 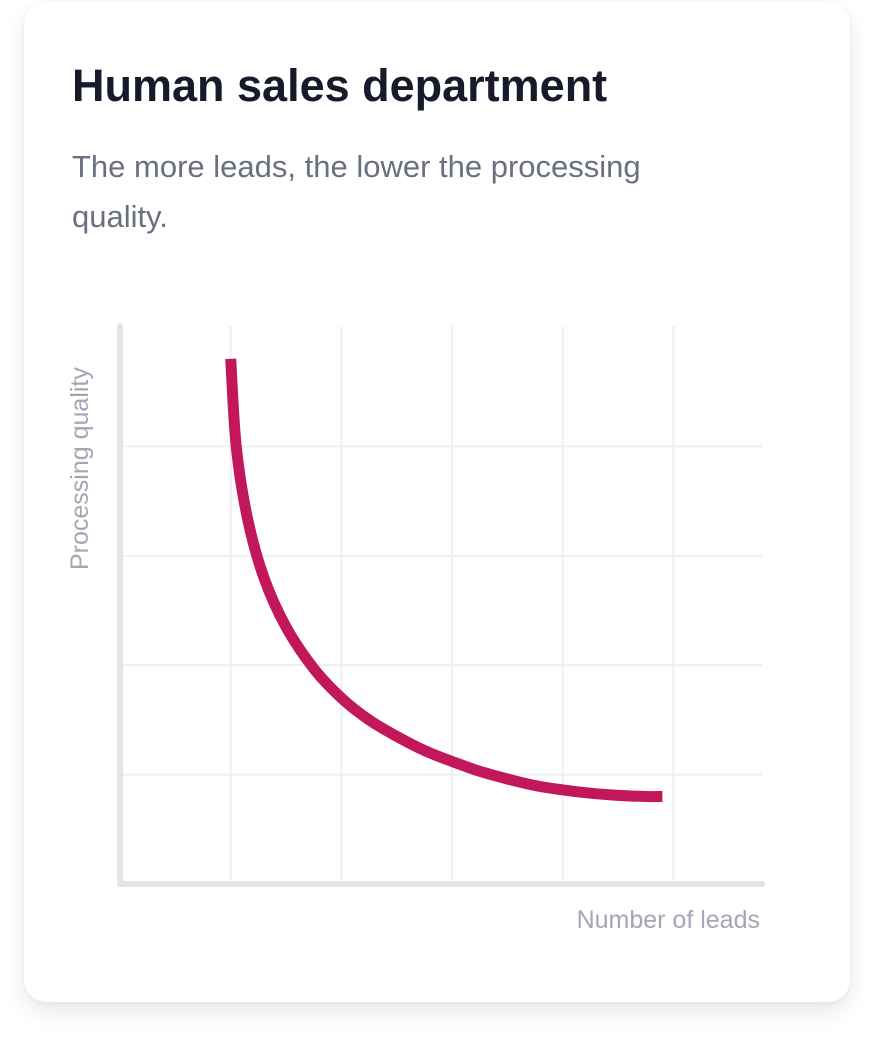 What do you see at coordinates (668, 920) in the screenshot?
I see `x-axis-label: Number of leads` at bounding box center [668, 920].